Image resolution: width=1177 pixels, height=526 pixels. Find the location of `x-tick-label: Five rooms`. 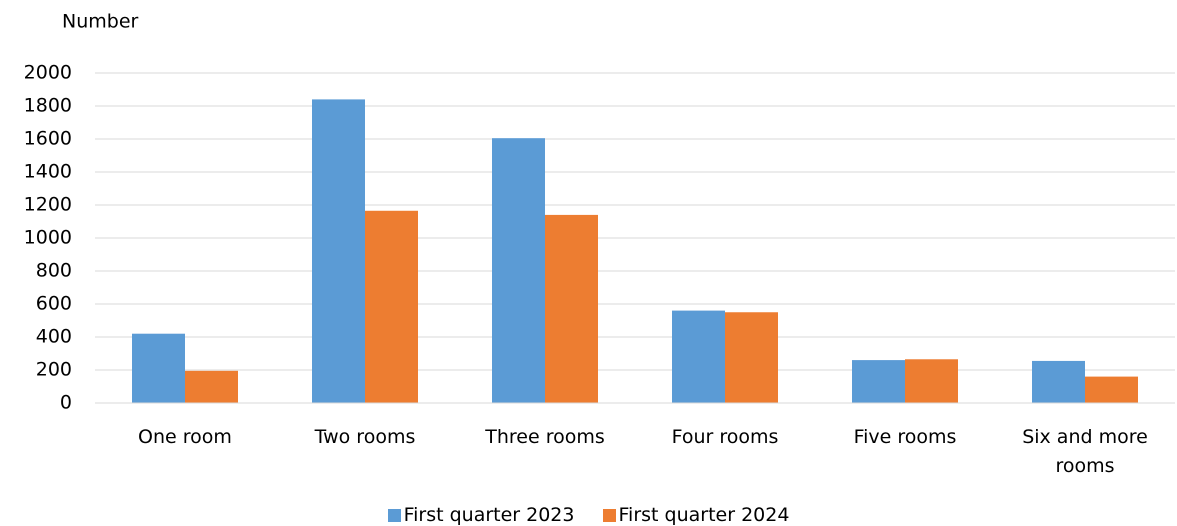

x-tick-label: Five rooms is located at coordinates (905, 437).